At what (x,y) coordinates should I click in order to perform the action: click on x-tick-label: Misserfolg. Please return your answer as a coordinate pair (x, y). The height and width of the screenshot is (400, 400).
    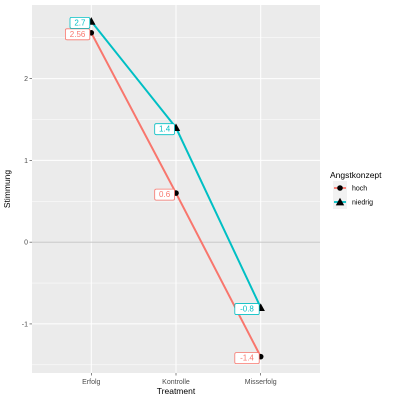
    Looking at the image, I should click on (261, 382).